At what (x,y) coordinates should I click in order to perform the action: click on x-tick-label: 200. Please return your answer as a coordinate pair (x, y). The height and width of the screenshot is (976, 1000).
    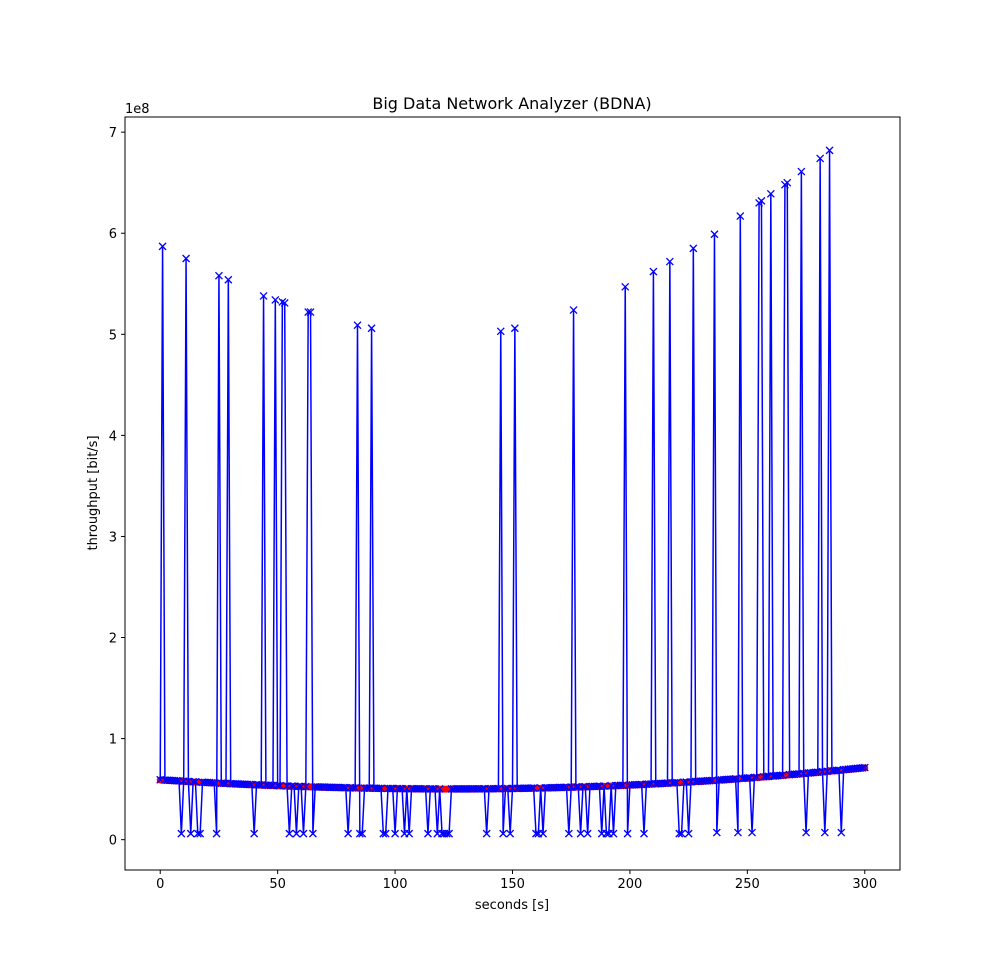
    Looking at the image, I should click on (630, 884).